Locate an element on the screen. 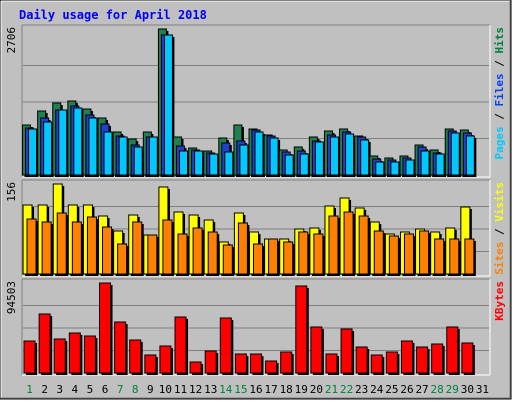 Image resolution: width=512 pixels, height=405 pixels. bar-pages-day-8-body is located at coordinates (138, 161).